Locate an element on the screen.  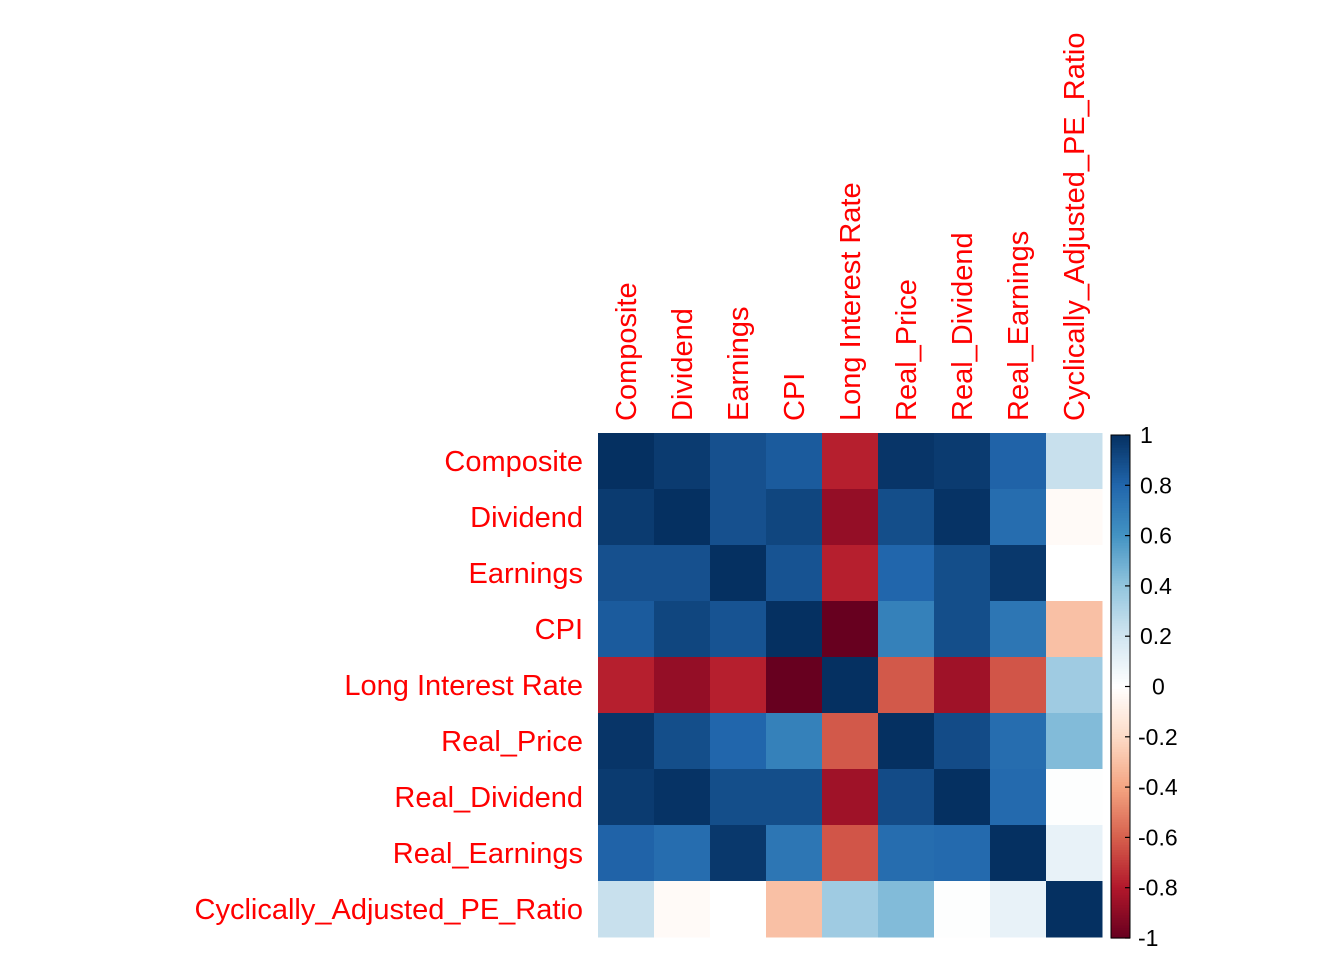
colorbar-tick-label: 0.8 is located at coordinates (1156, 485).